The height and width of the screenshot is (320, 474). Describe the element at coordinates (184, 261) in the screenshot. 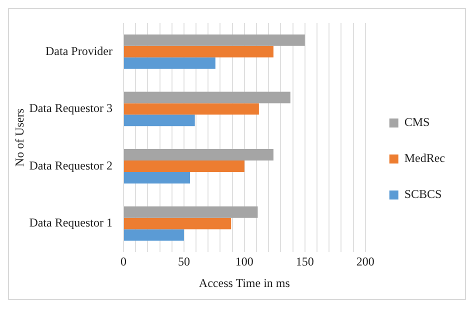

I see `x-tick-label: 50` at that location.